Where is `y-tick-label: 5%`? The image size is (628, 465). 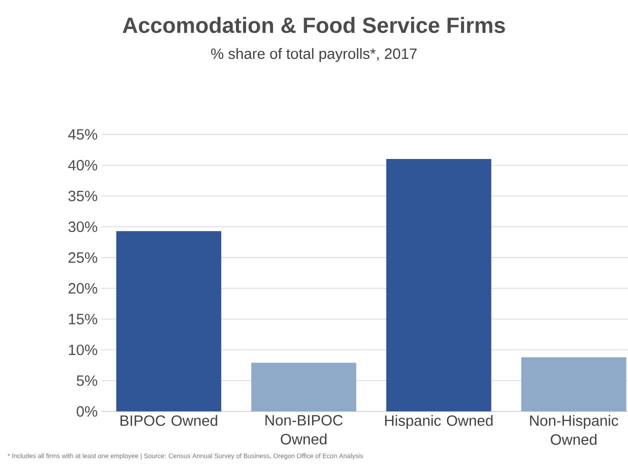
y-tick-label: 5% is located at coordinates (87, 380).